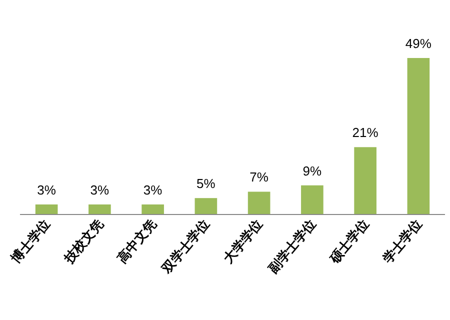 This screenshot has width=450, height=320. I want to click on data-label: 7%, so click(259, 177).